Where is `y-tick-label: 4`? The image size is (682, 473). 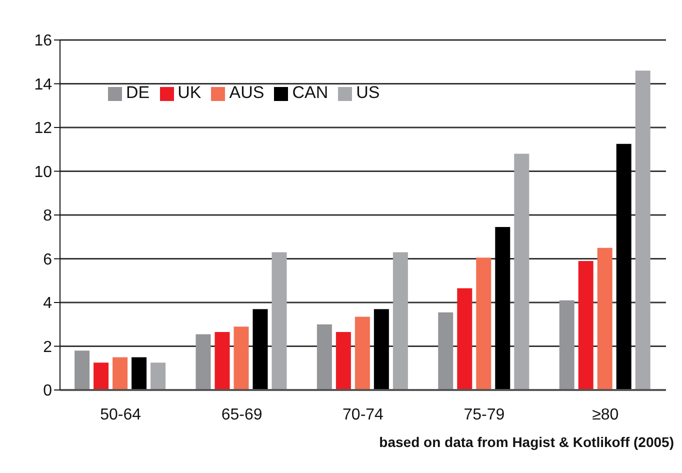
y-tick-label: 4 is located at coordinates (47, 303).